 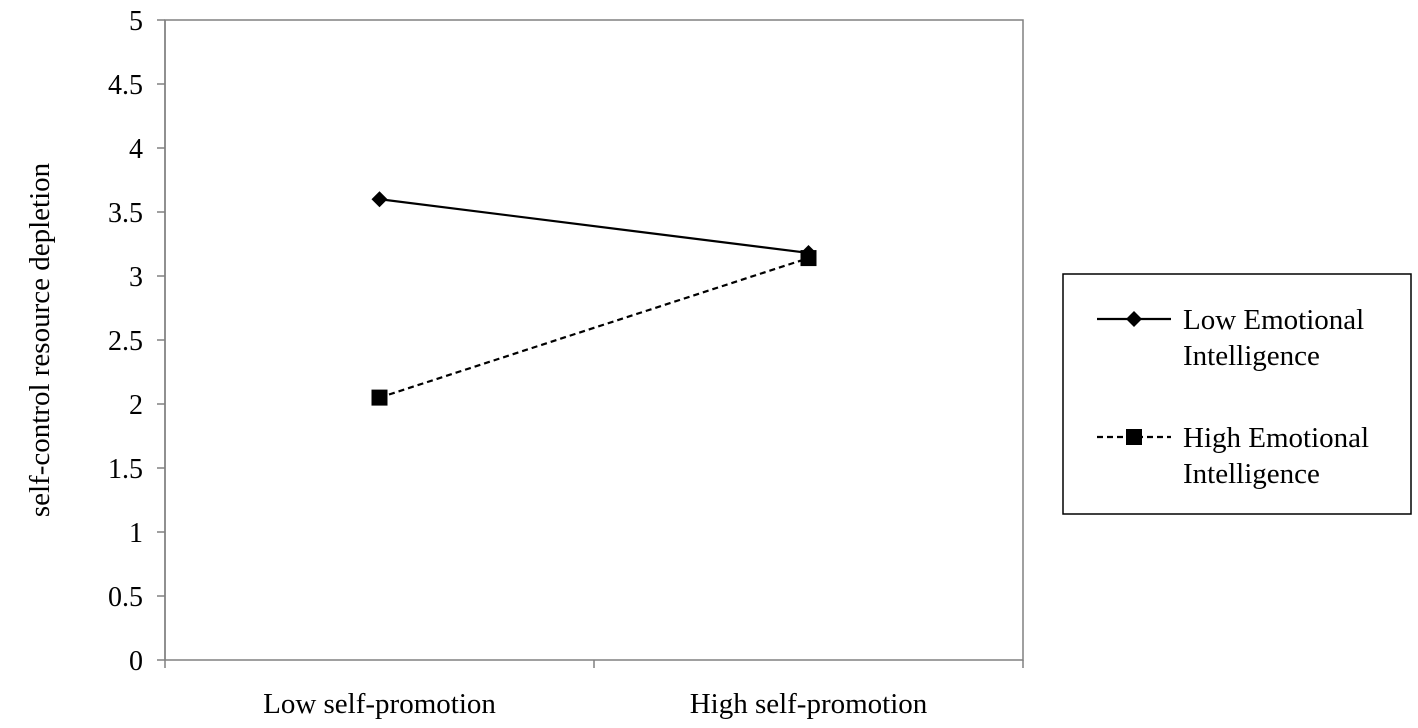 What do you see at coordinates (379, 704) in the screenshot?
I see `x-tick-label: Low self-promotion` at bounding box center [379, 704].